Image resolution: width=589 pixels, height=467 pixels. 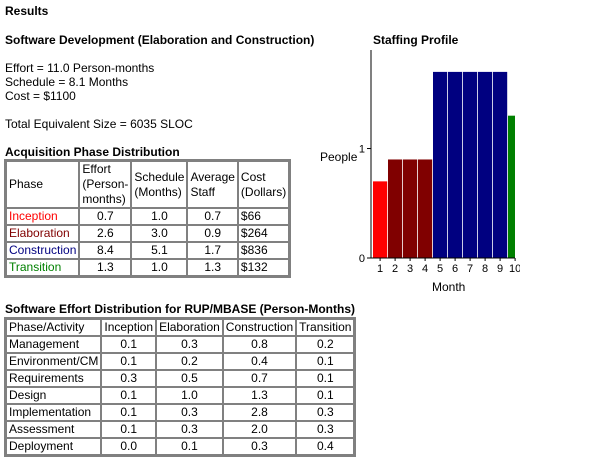 What do you see at coordinates (92, 152) in the screenshot?
I see `phase-table-title: Acquisition Phase Distribution` at bounding box center [92, 152].